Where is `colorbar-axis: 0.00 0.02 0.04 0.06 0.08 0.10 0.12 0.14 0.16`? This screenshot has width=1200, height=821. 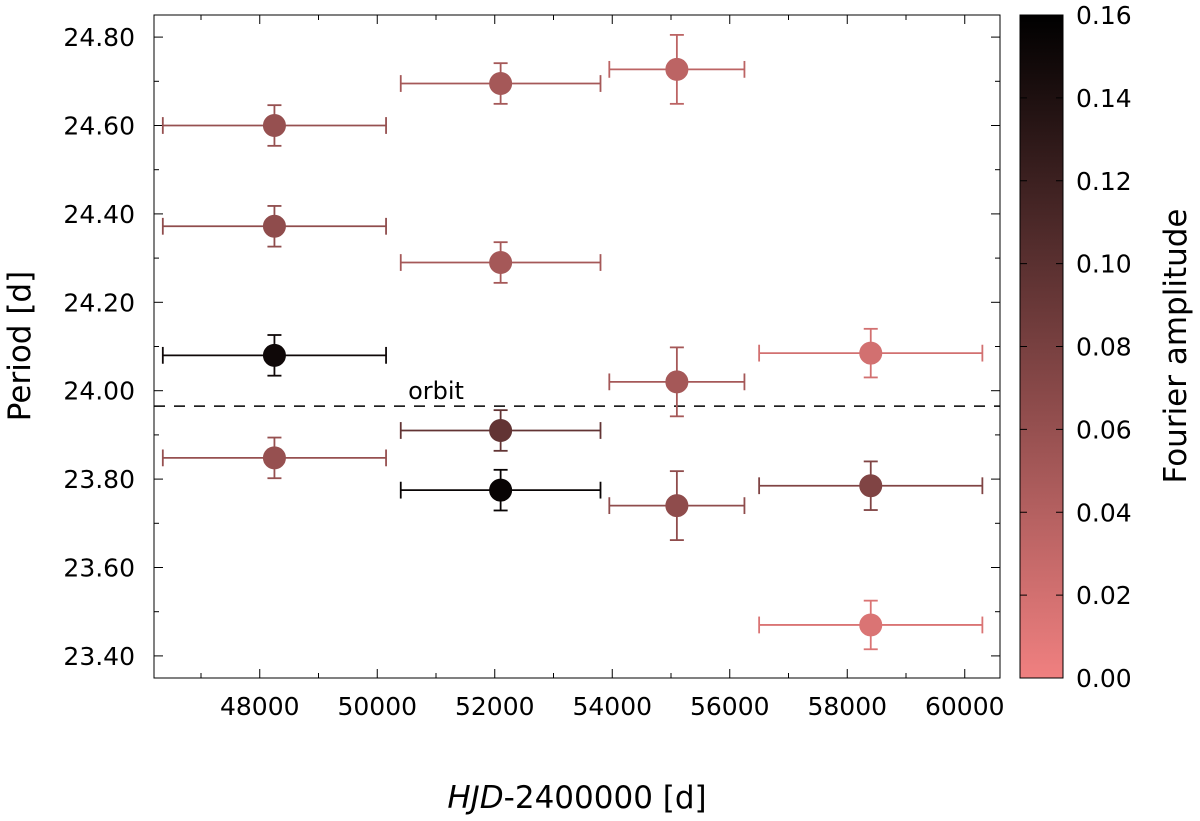
colorbar-axis: 0.00 0.02 0.04 0.06 0.08 0.10 0.12 0.14 0.16 is located at coordinates (1076, 347).